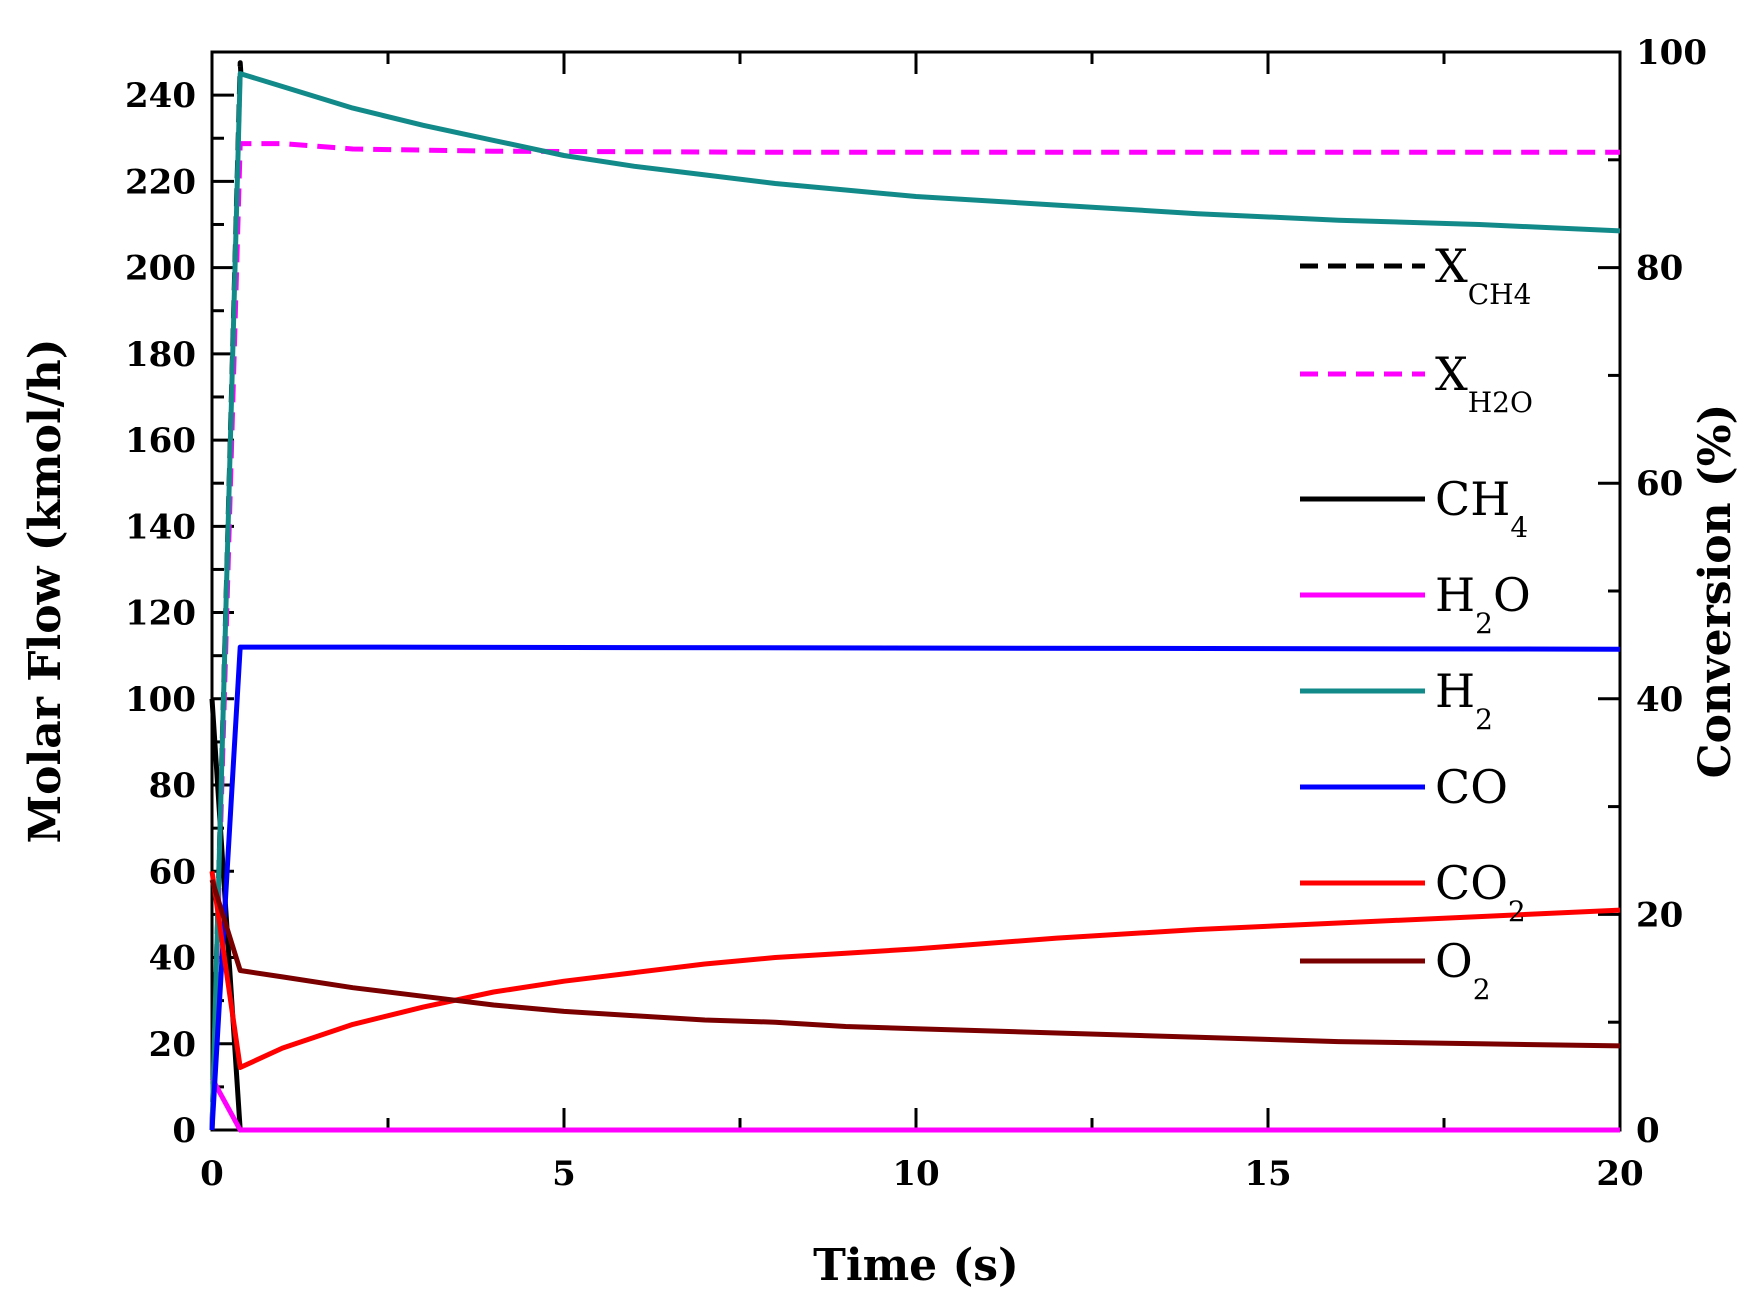 The height and width of the screenshot is (1303, 1761). I want to click on y-axis-left: 0 20 40 60 80 100 120 140 160 180 200 220 240, so click(179, 613).